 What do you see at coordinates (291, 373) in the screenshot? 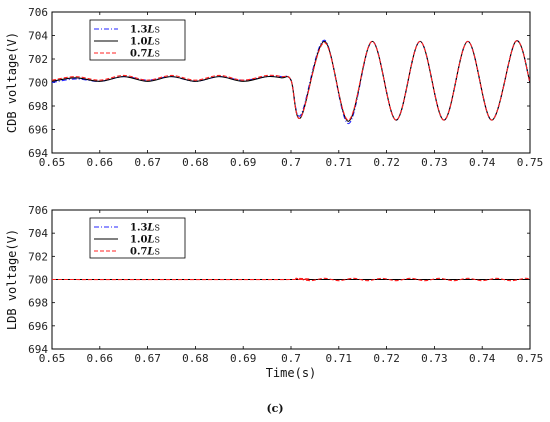
I see `x-axis-label: Time(s)` at bounding box center [291, 373].